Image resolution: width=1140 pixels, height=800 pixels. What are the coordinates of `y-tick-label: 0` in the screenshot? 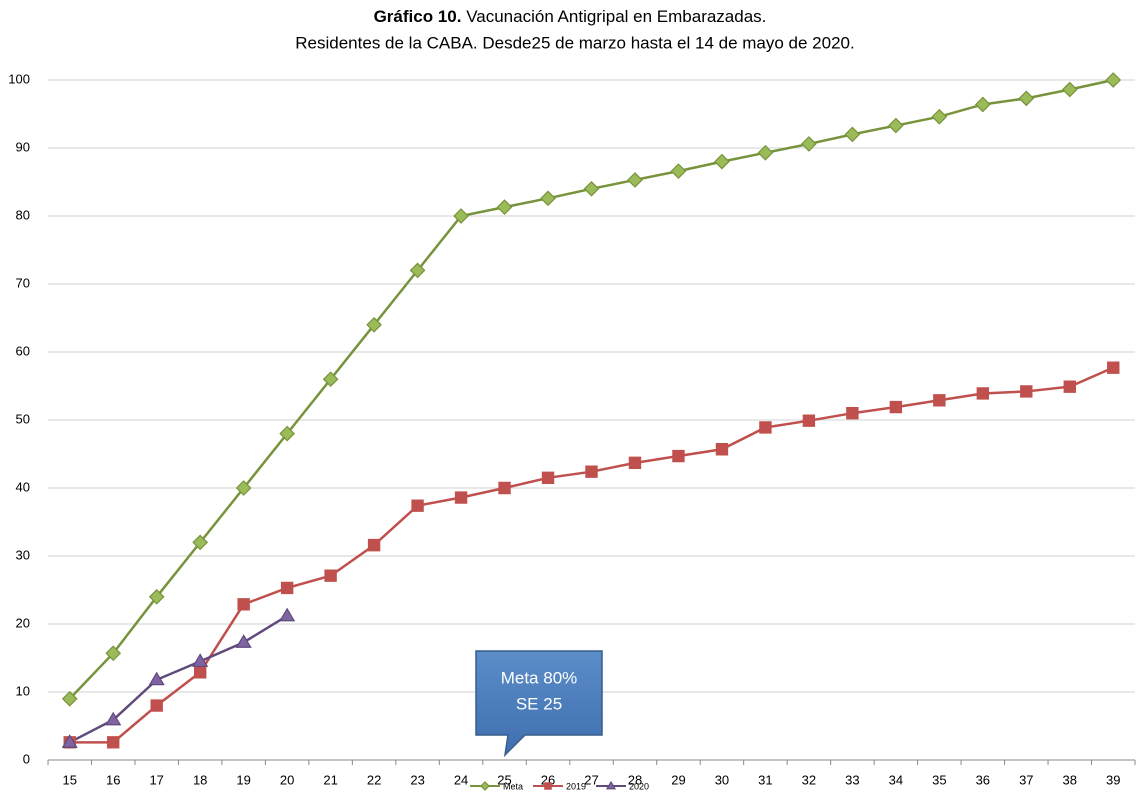 It's located at (26, 758).